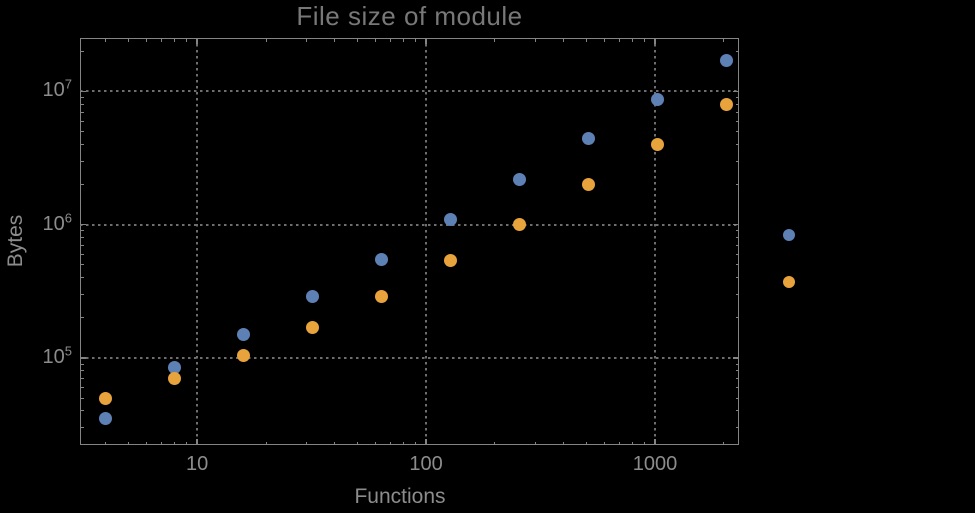 Image resolution: width=975 pixels, height=513 pixels. What do you see at coordinates (400, 496) in the screenshot?
I see `x-axis-label: Functions` at bounding box center [400, 496].